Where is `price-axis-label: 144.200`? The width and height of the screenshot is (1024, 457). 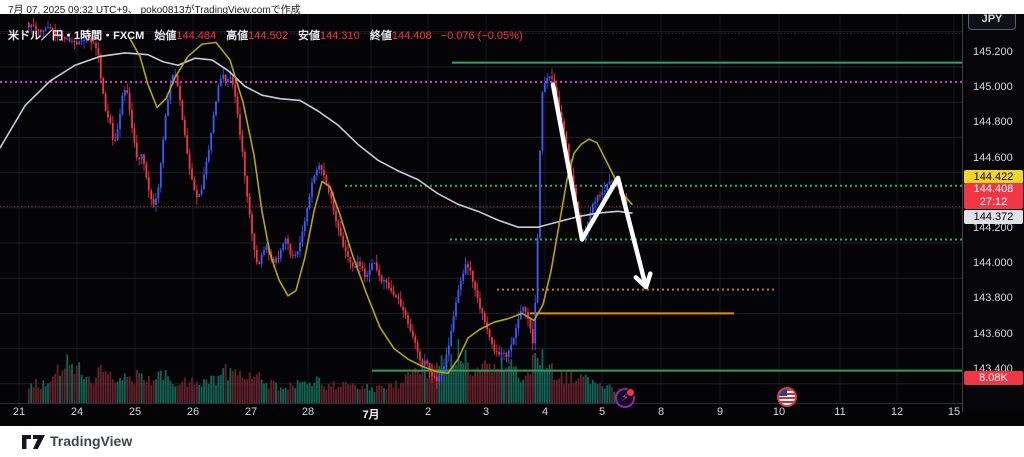 price-axis-label: 144.200 is located at coordinates (993, 228).